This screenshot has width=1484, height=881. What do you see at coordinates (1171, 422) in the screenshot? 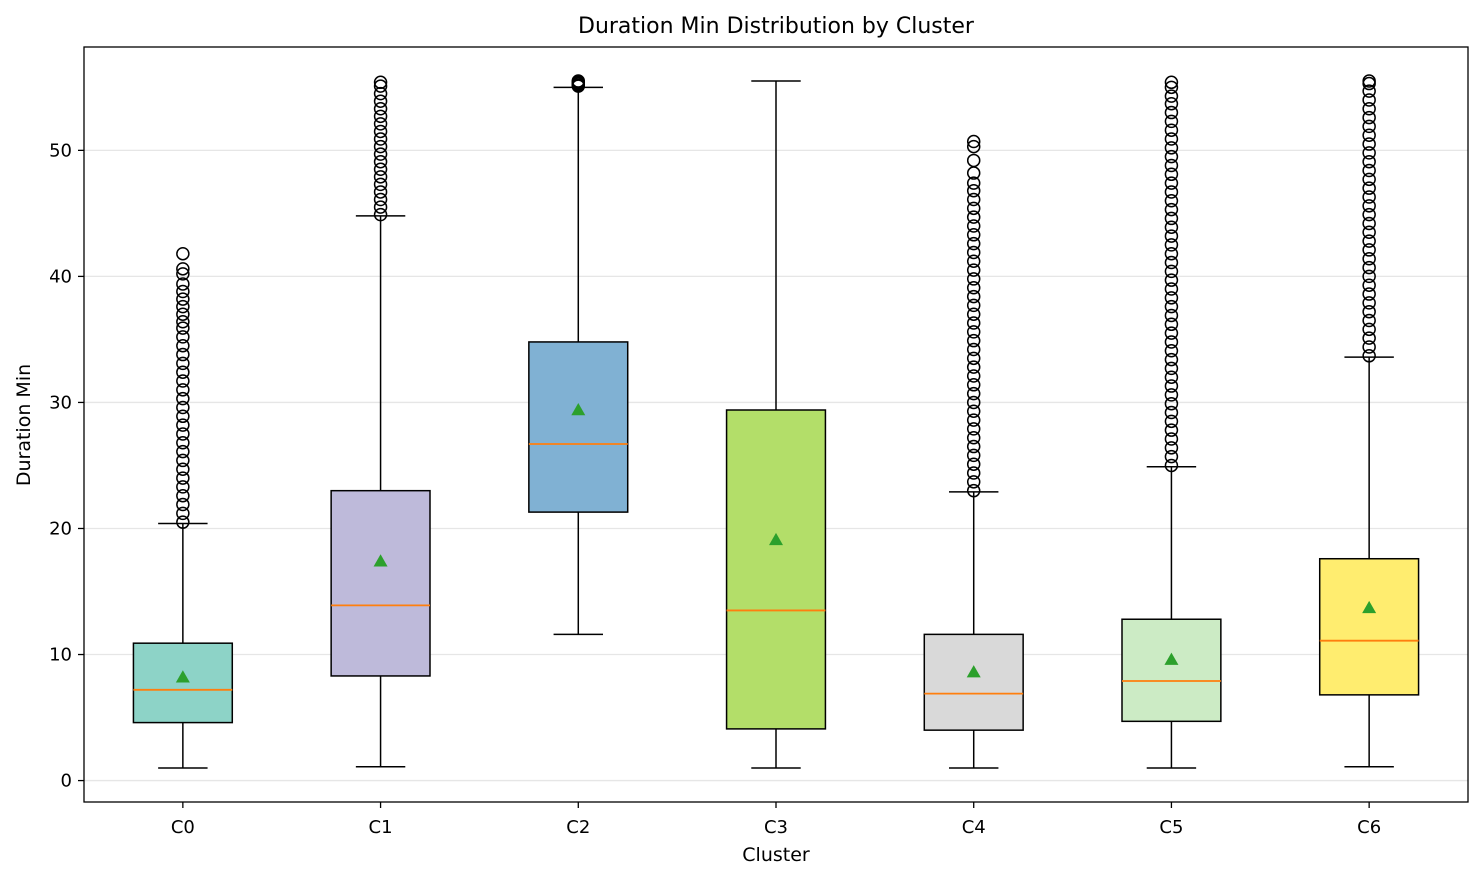
I see `box-c5` at bounding box center [1171, 422].